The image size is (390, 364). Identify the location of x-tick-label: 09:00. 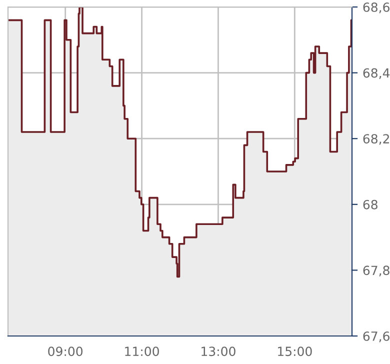
(65, 351).